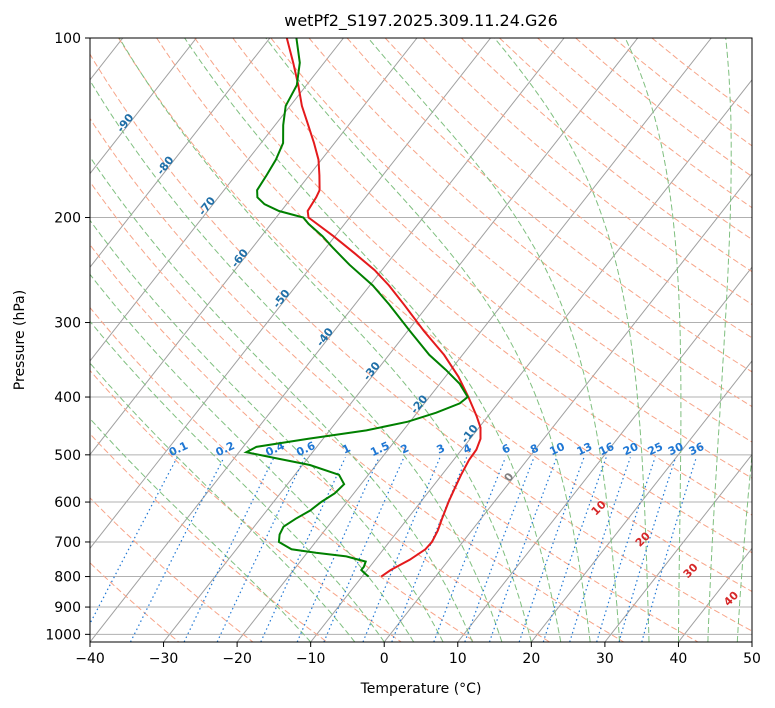 Image resolution: width=775 pixels, height=708 pixels. Describe the element at coordinates (67, 324) in the screenshot. I see `y-tick-label: 300` at that location.